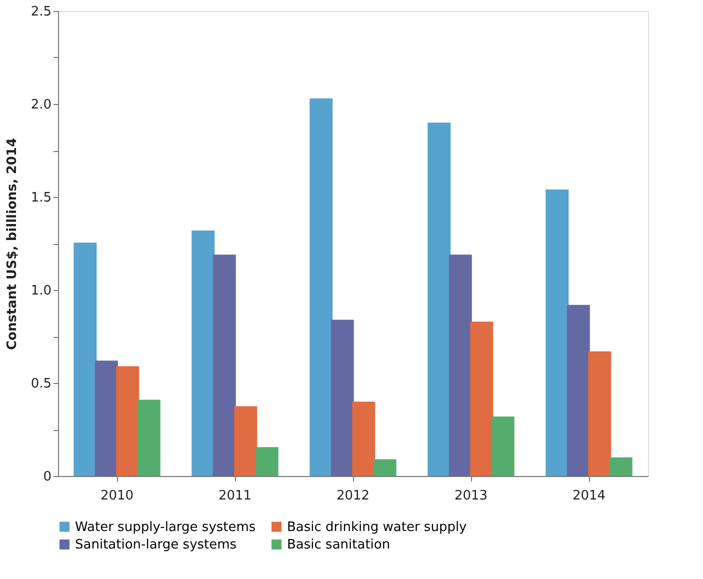 This screenshot has height=579, width=703. Describe the element at coordinates (41, 384) in the screenshot. I see `y-tick-label: 0.5` at that location.